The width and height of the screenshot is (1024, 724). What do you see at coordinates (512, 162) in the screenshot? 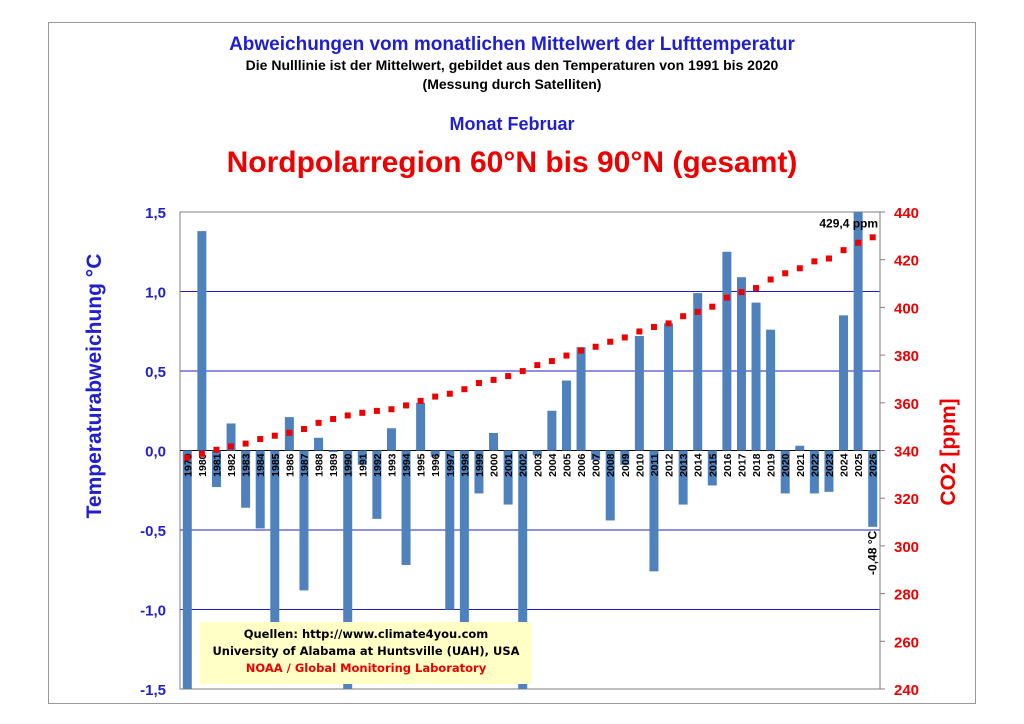
I see `chart-region: Nordpolarregion 60°N bis 90°N (gesamt)` at bounding box center [512, 162].